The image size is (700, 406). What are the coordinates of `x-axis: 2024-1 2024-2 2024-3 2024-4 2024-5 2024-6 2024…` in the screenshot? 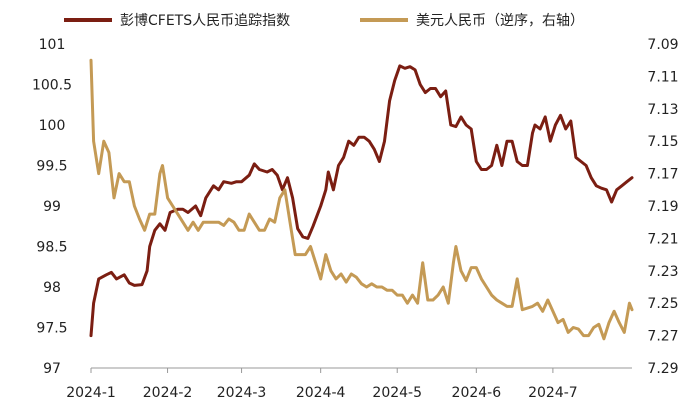 It's located at (322, 384).